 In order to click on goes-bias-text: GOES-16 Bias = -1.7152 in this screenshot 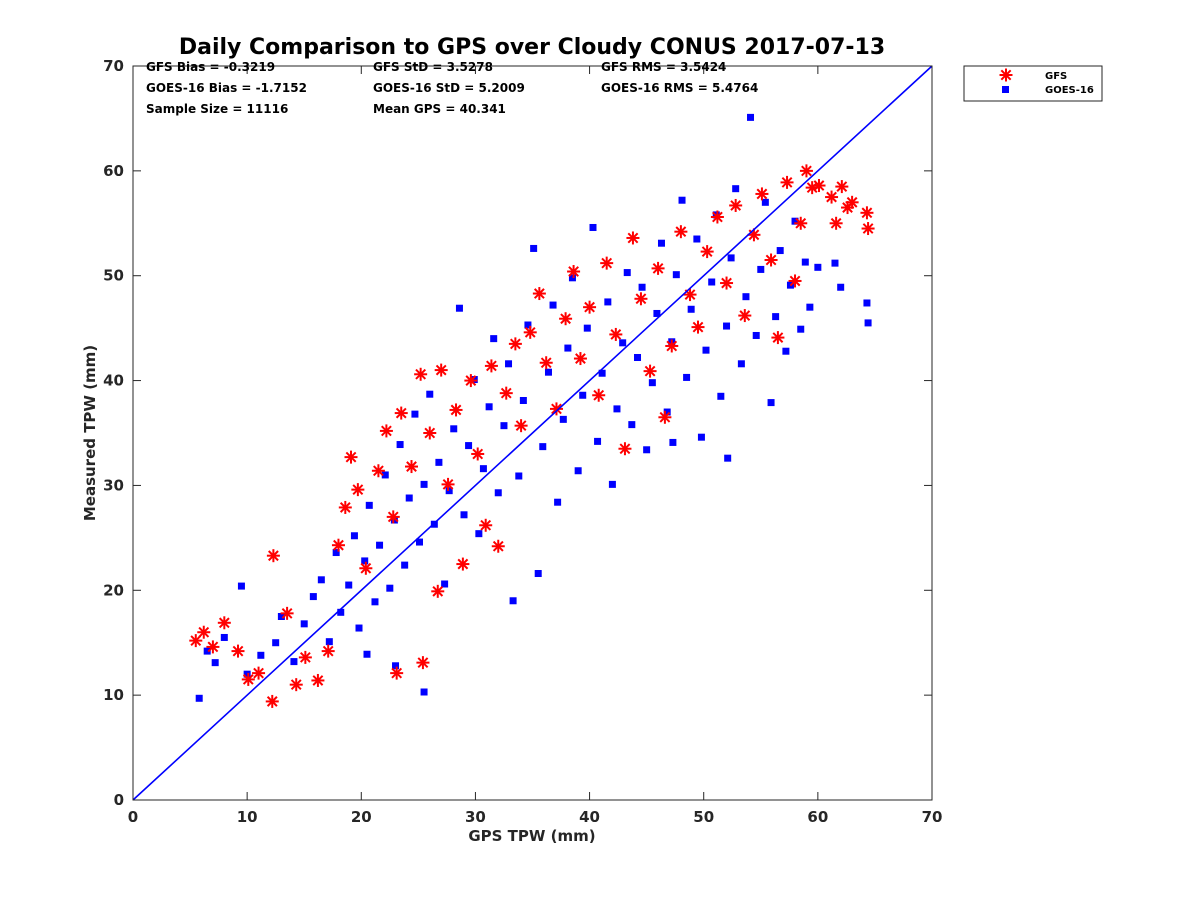, I will do `click(226, 88)`.